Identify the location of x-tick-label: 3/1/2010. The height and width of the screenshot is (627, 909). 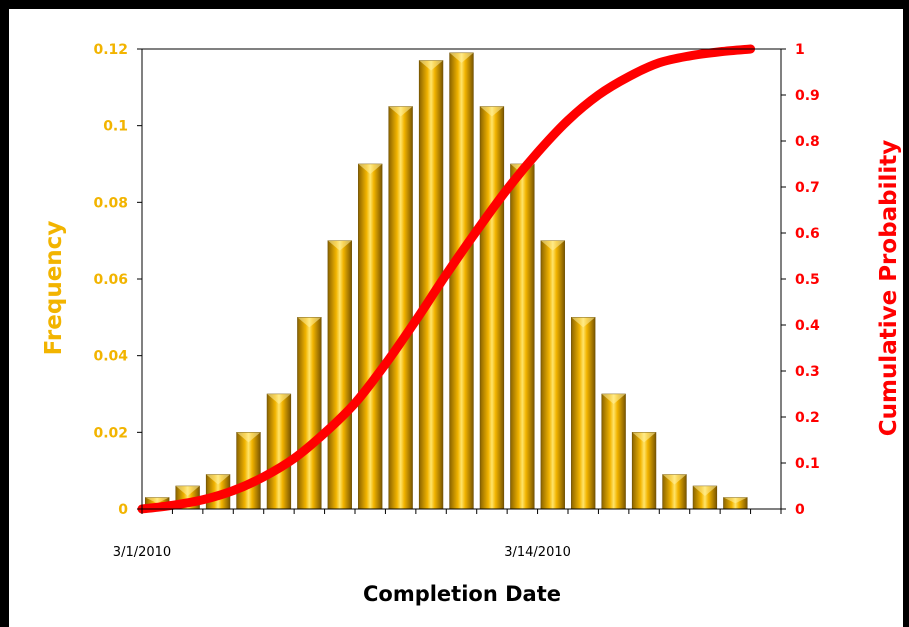
(142, 552).